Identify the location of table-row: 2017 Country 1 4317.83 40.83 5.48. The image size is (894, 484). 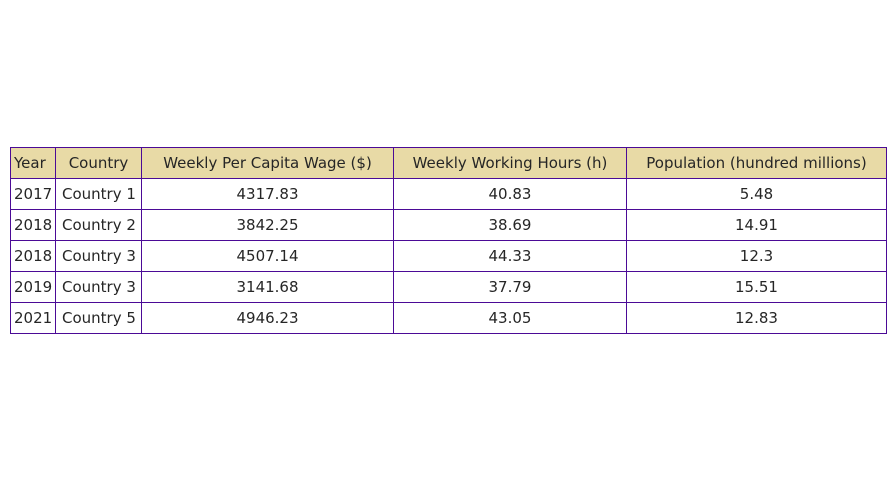
(448, 194).